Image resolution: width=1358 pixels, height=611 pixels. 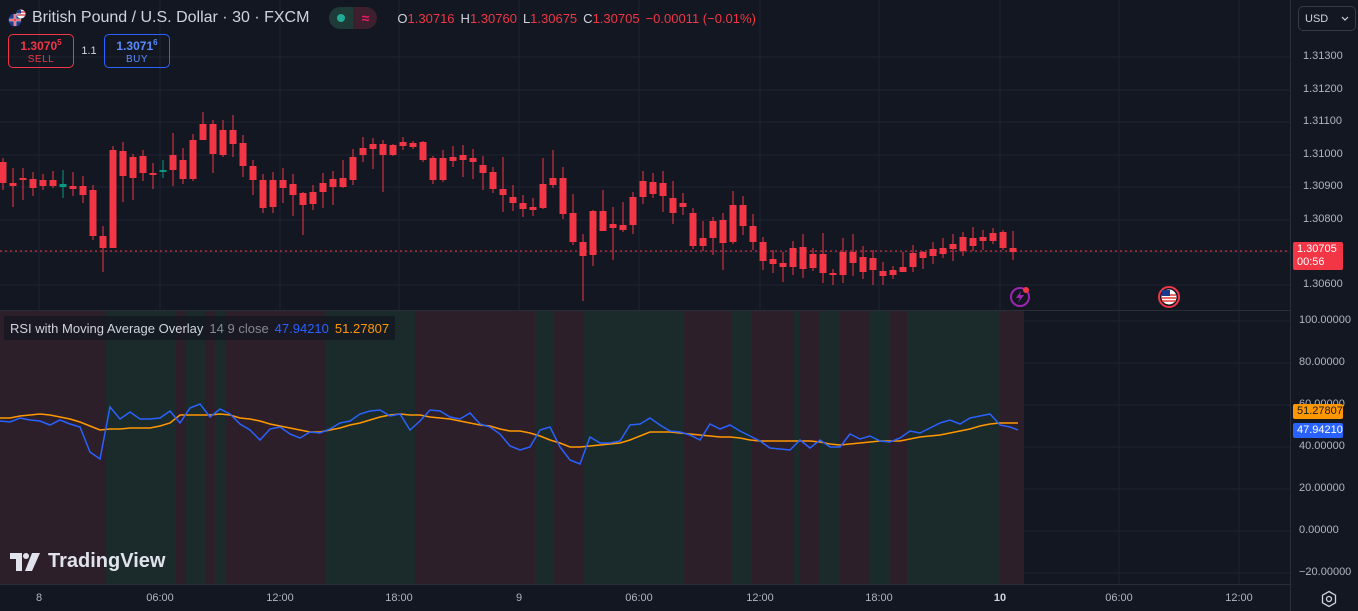 I want to click on rsi-tick-label: 100.00000, so click(x=1325, y=320).